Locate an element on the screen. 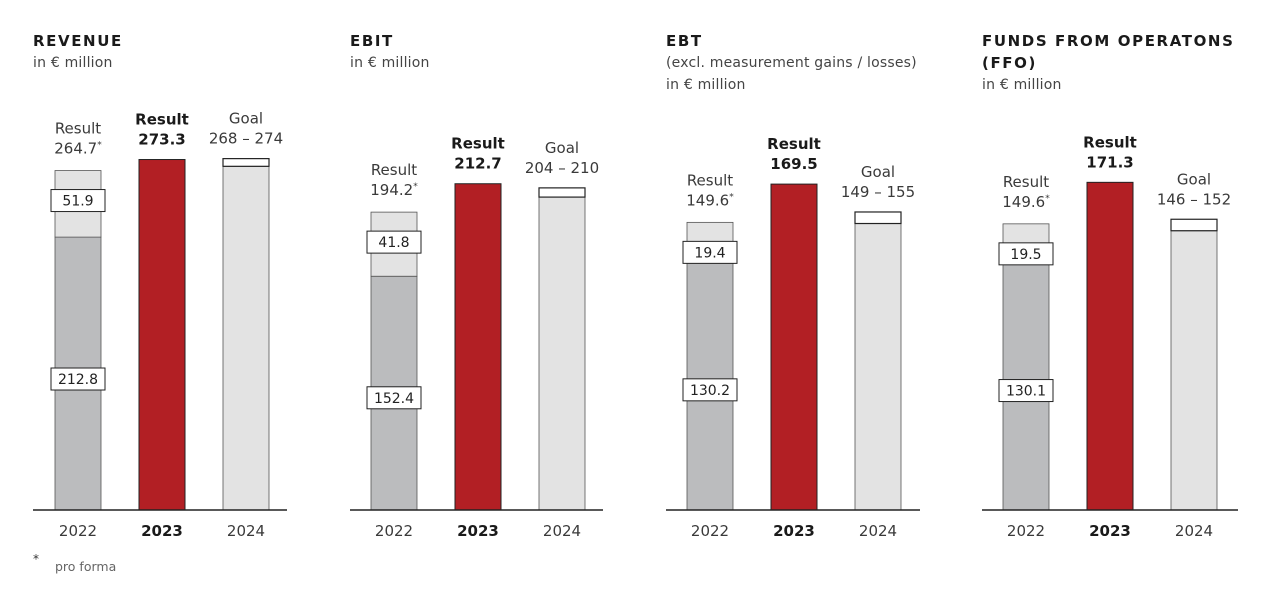  bar-label-value: 204 – 210 is located at coordinates (562, 168).